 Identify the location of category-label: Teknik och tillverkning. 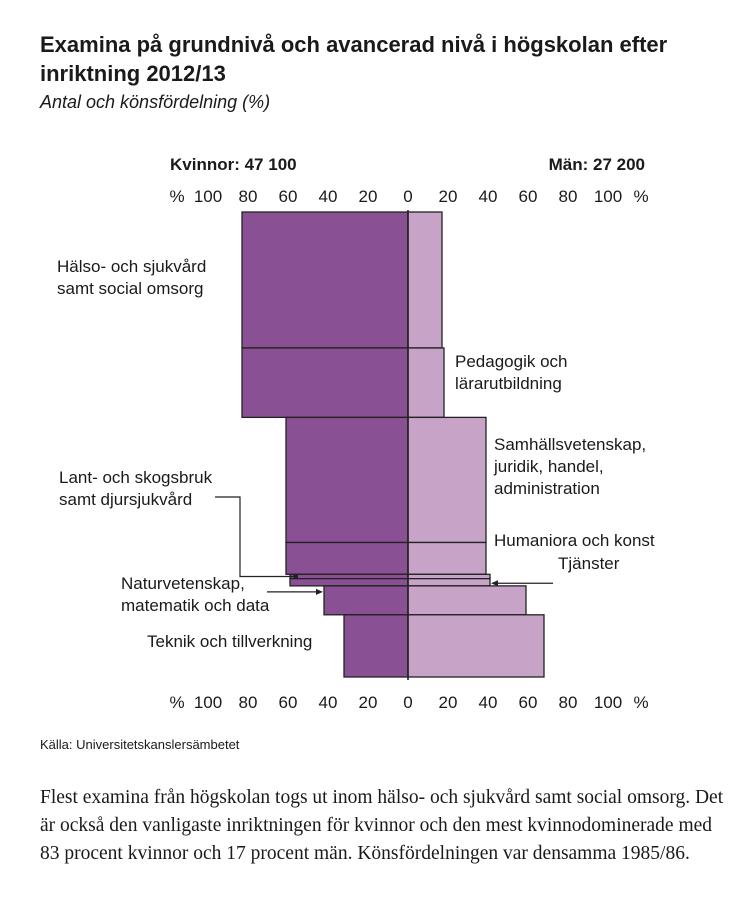
(229, 641).